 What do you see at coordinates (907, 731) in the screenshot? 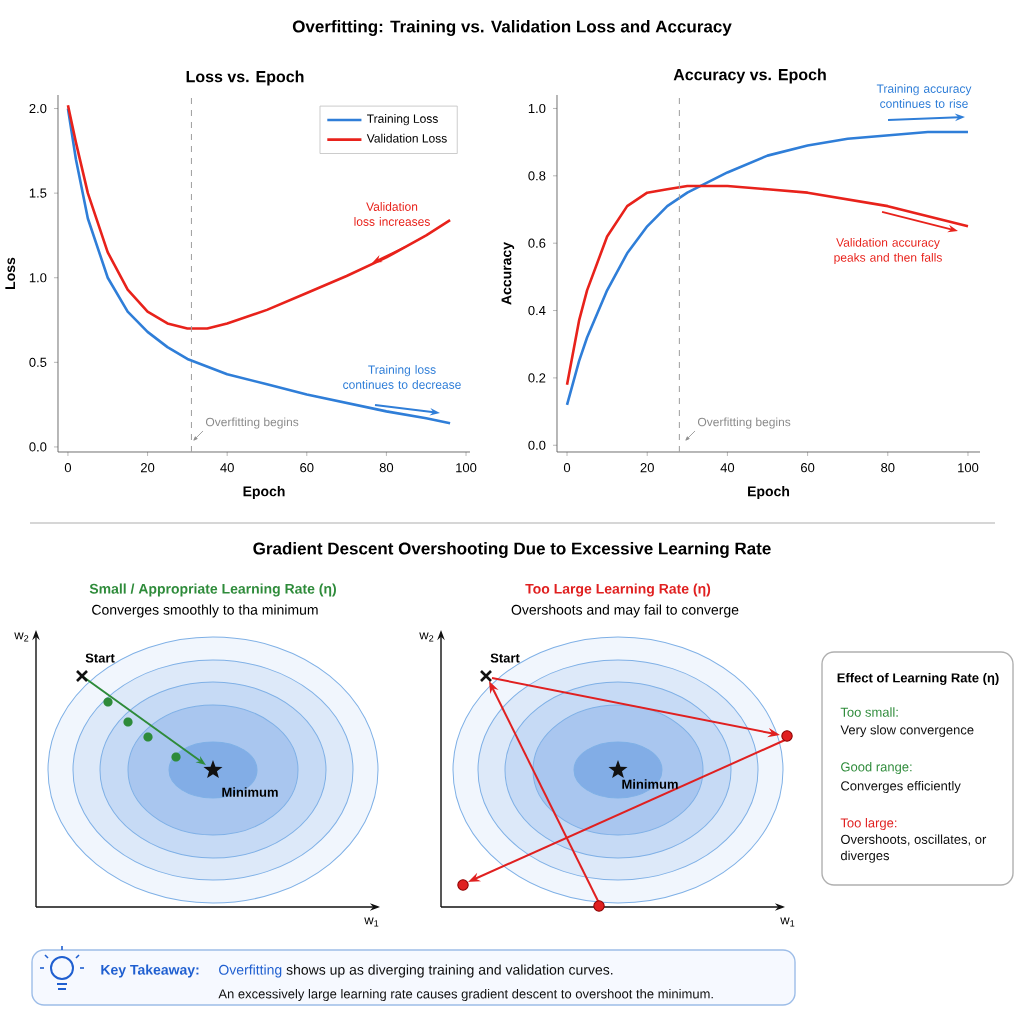
I see `text: Very slow convergence` at bounding box center [907, 731].